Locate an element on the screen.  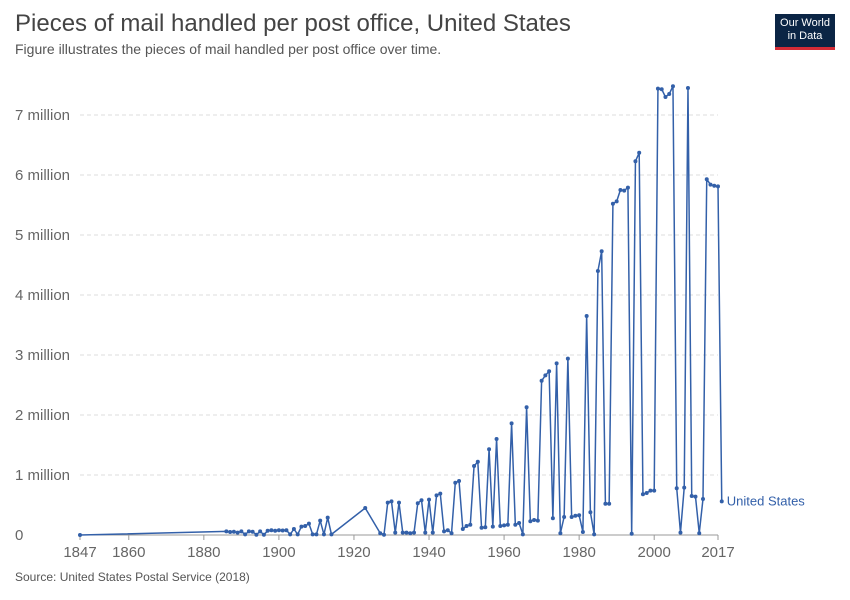
x-tick-label: 1940 is located at coordinates (428, 552).